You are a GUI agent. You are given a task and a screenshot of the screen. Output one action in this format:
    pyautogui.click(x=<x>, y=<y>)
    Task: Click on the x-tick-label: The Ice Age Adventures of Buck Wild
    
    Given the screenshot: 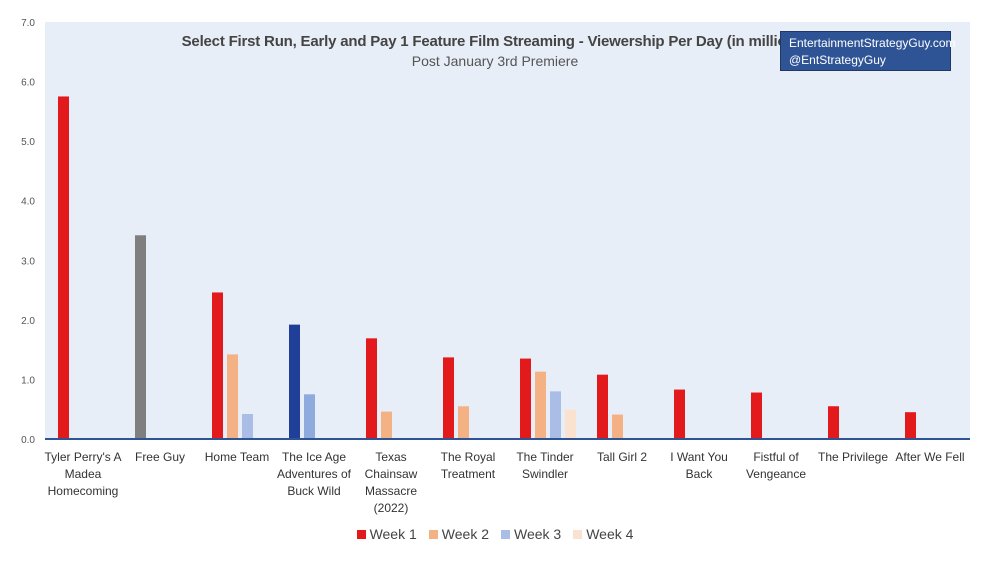 What is the action you would take?
    pyautogui.click(x=314, y=474)
    